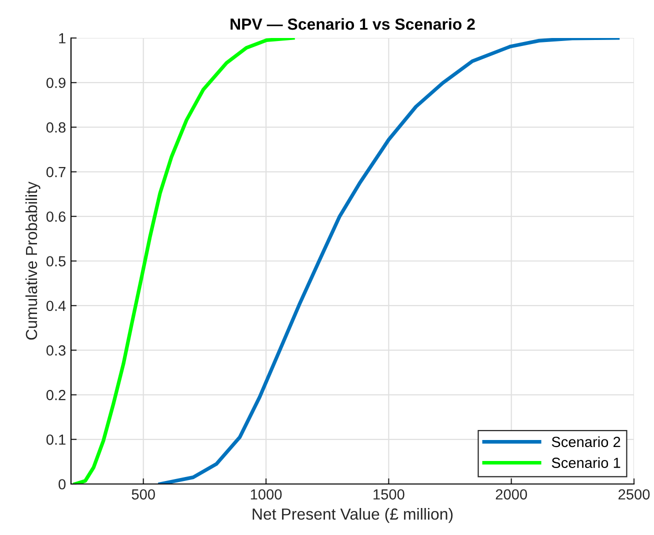 Image resolution: width=654 pixels, height=535 pixels. Describe the element at coordinates (586, 462) in the screenshot. I see `legend-label: Scenario 1` at that location.